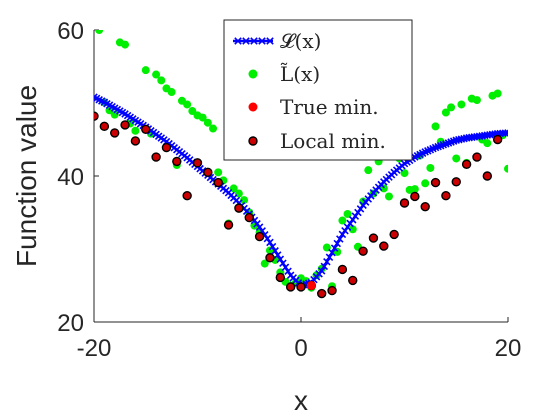  Describe the element at coordinates (300, 74) in the screenshot. I see `legend-label: L̃(x)` at that location.